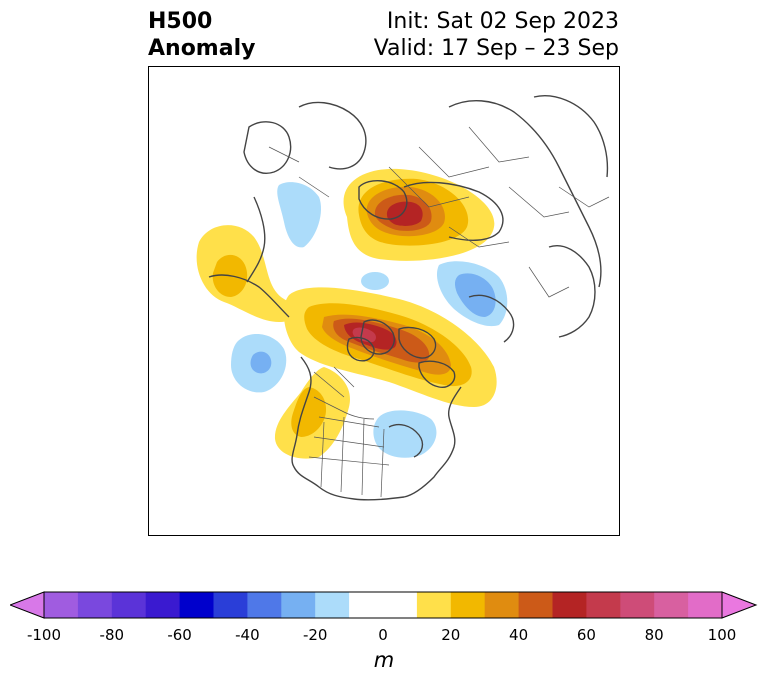  I want to click on valid-range: Valid: 17 Sep – 23 Sep, so click(496, 48).